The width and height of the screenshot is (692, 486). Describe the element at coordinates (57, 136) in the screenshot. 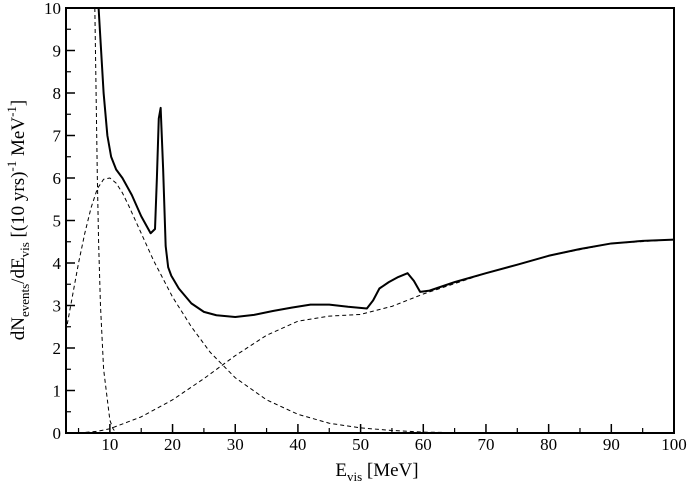

I see `y-tick-label: 7` at that location.